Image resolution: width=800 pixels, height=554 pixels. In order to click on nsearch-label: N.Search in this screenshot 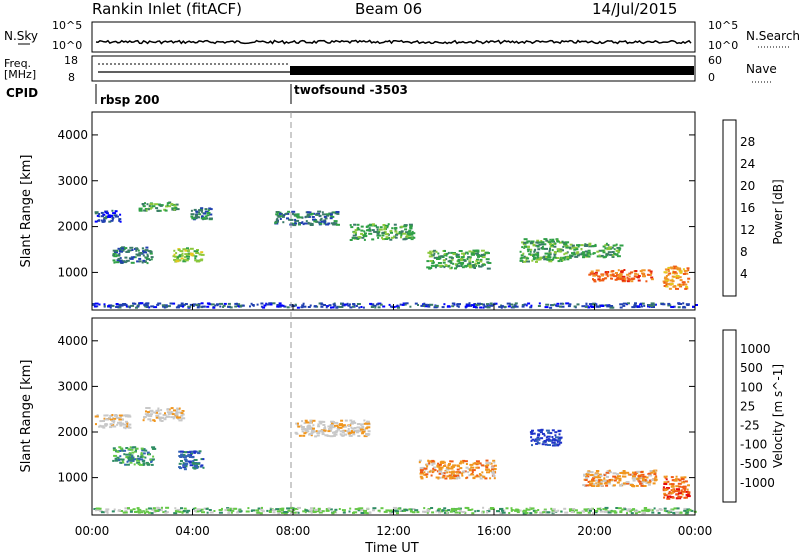, I will do `click(773, 36)`.